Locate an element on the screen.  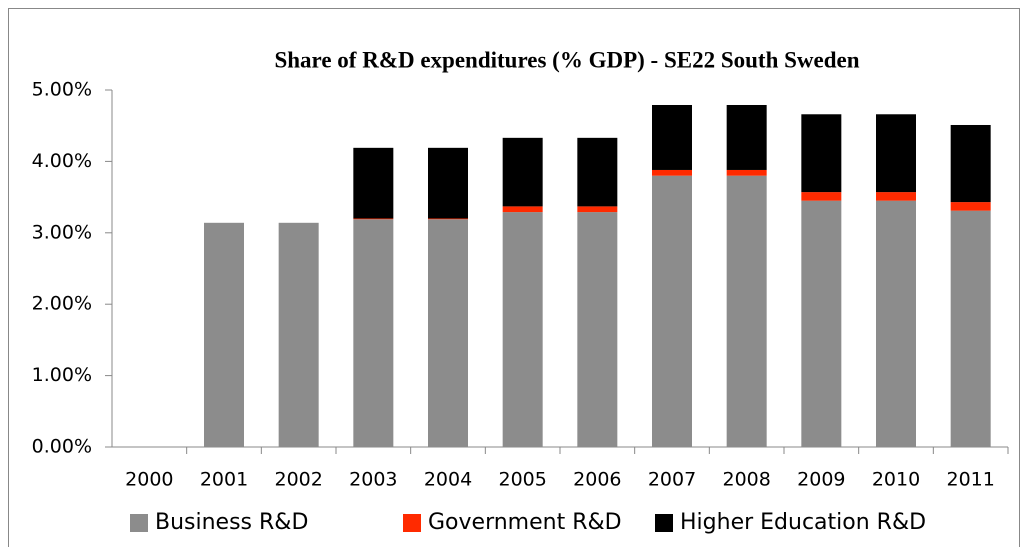
x-tick-label: 2001 is located at coordinates (224, 480).